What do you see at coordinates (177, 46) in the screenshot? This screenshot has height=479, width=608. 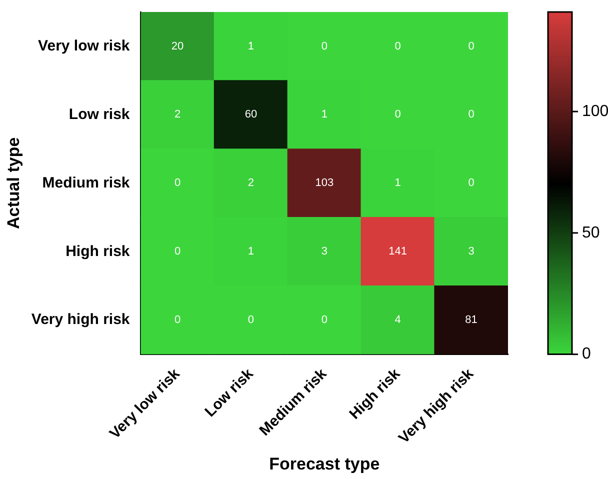 I see `data-label: 20` at bounding box center [177, 46].